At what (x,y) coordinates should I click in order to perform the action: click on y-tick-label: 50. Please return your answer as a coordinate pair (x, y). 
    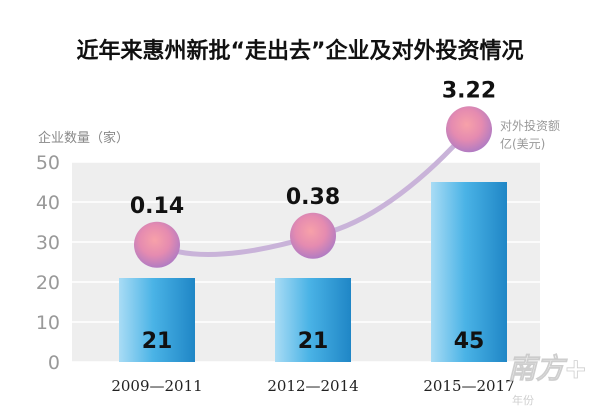
    Looking at the image, I should click on (48, 163).